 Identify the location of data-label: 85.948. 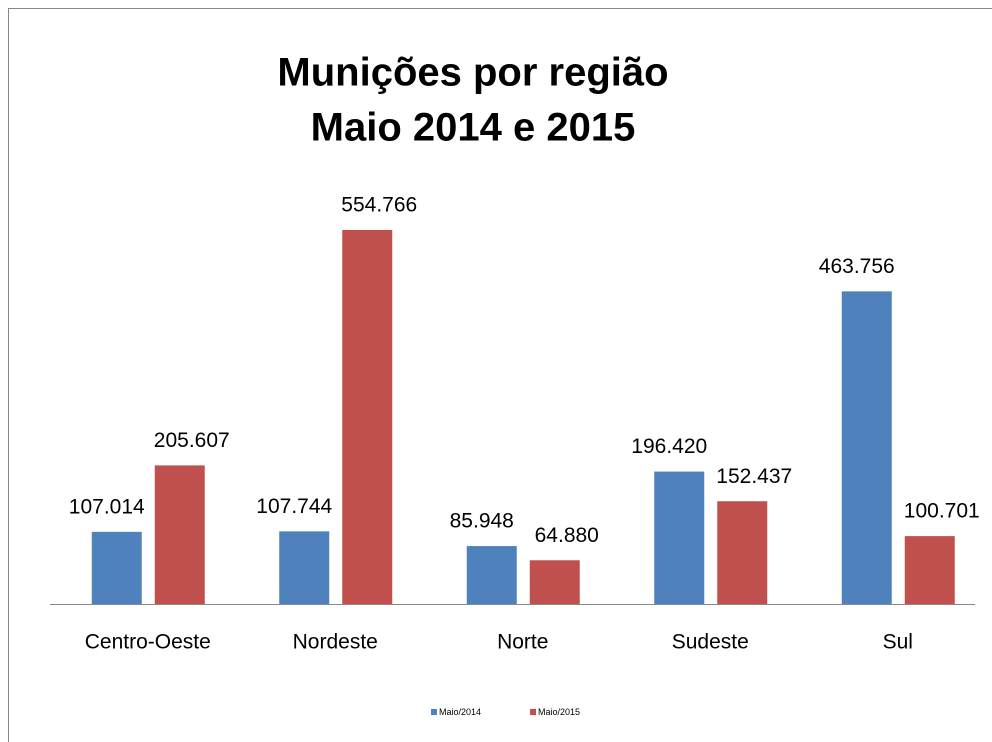
(482, 521).